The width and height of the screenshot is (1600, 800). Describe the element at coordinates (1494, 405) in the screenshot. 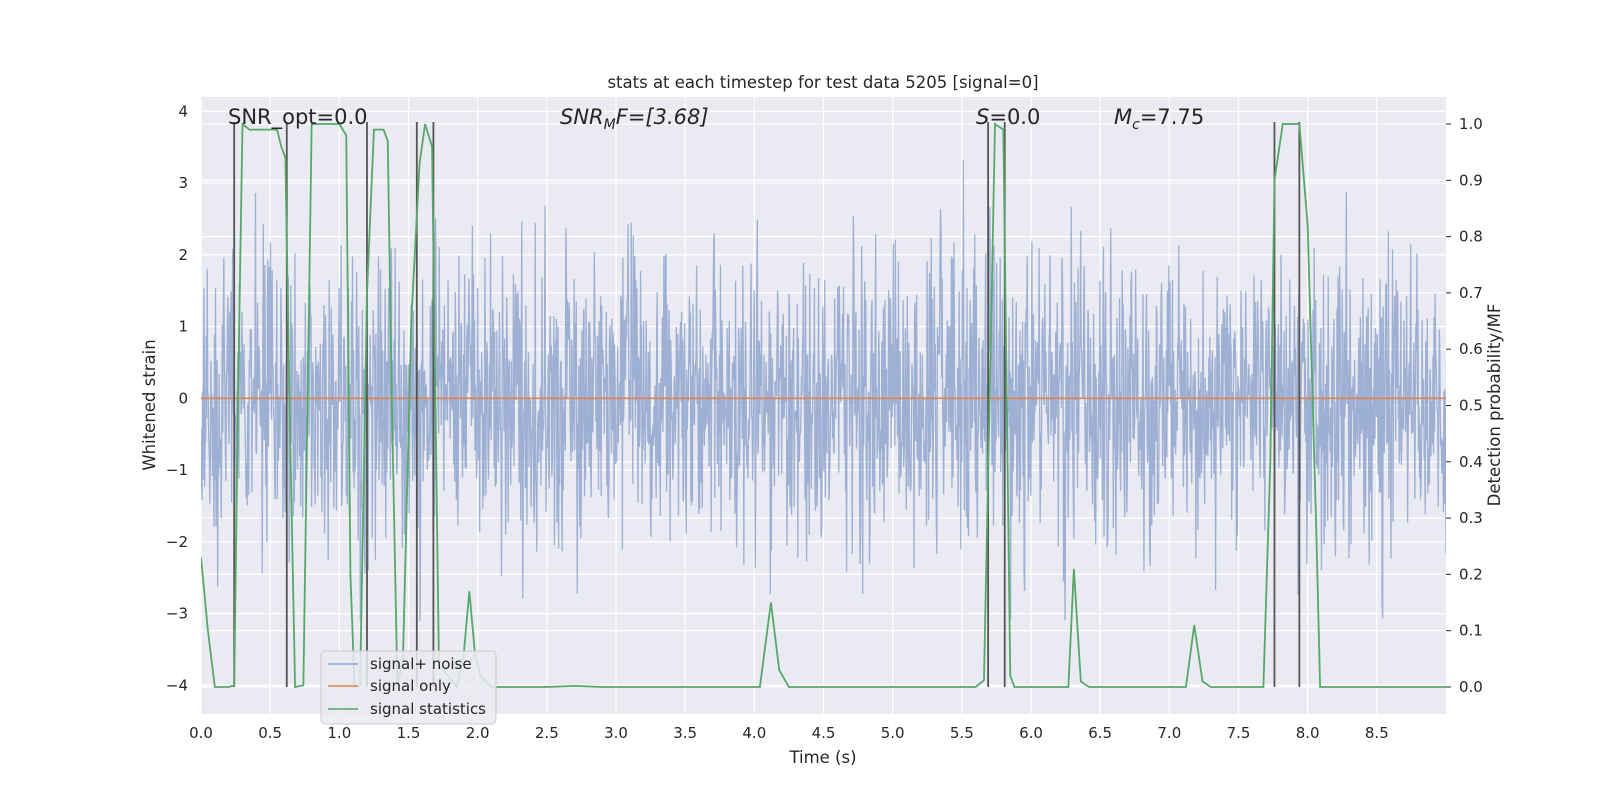

I see `y-axis-label-right: Detection probability/MF` at that location.